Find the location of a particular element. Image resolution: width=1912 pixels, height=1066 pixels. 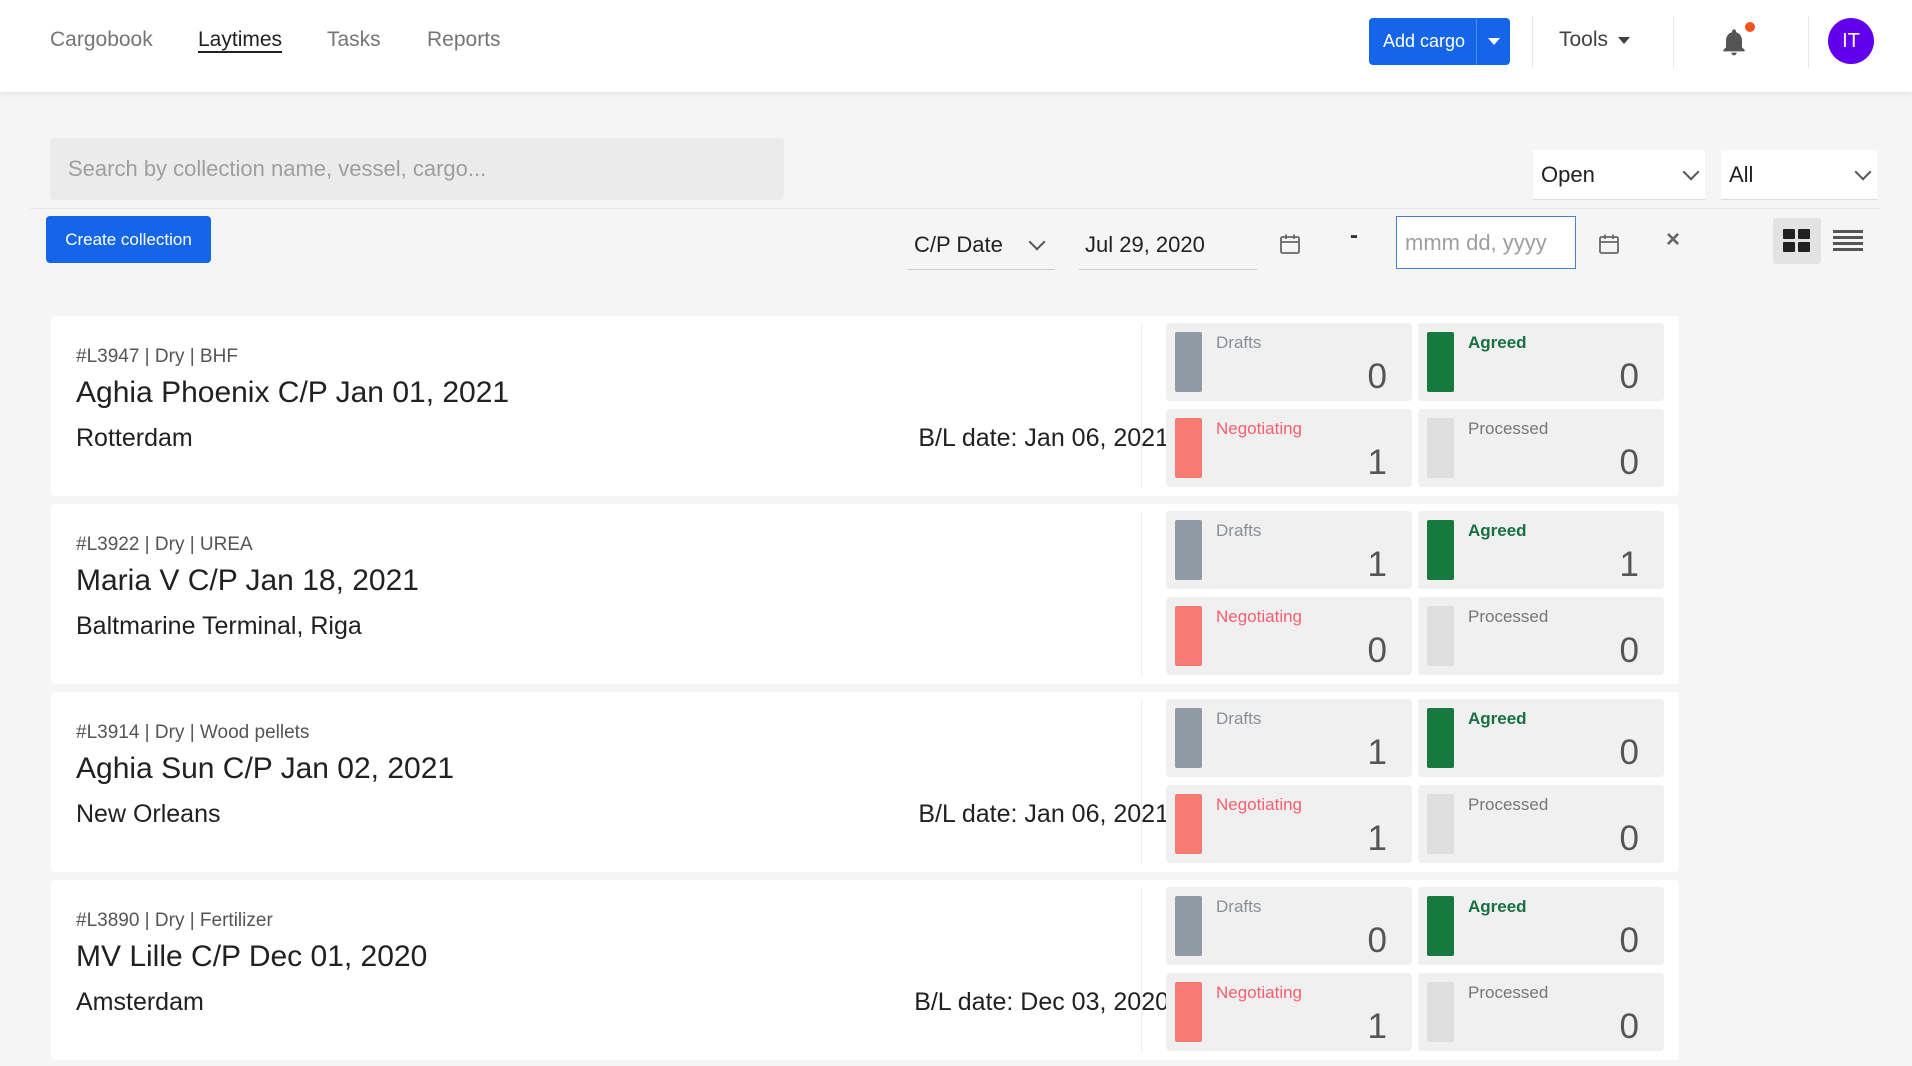

nav-reports: Reports is located at coordinates (464, 39).